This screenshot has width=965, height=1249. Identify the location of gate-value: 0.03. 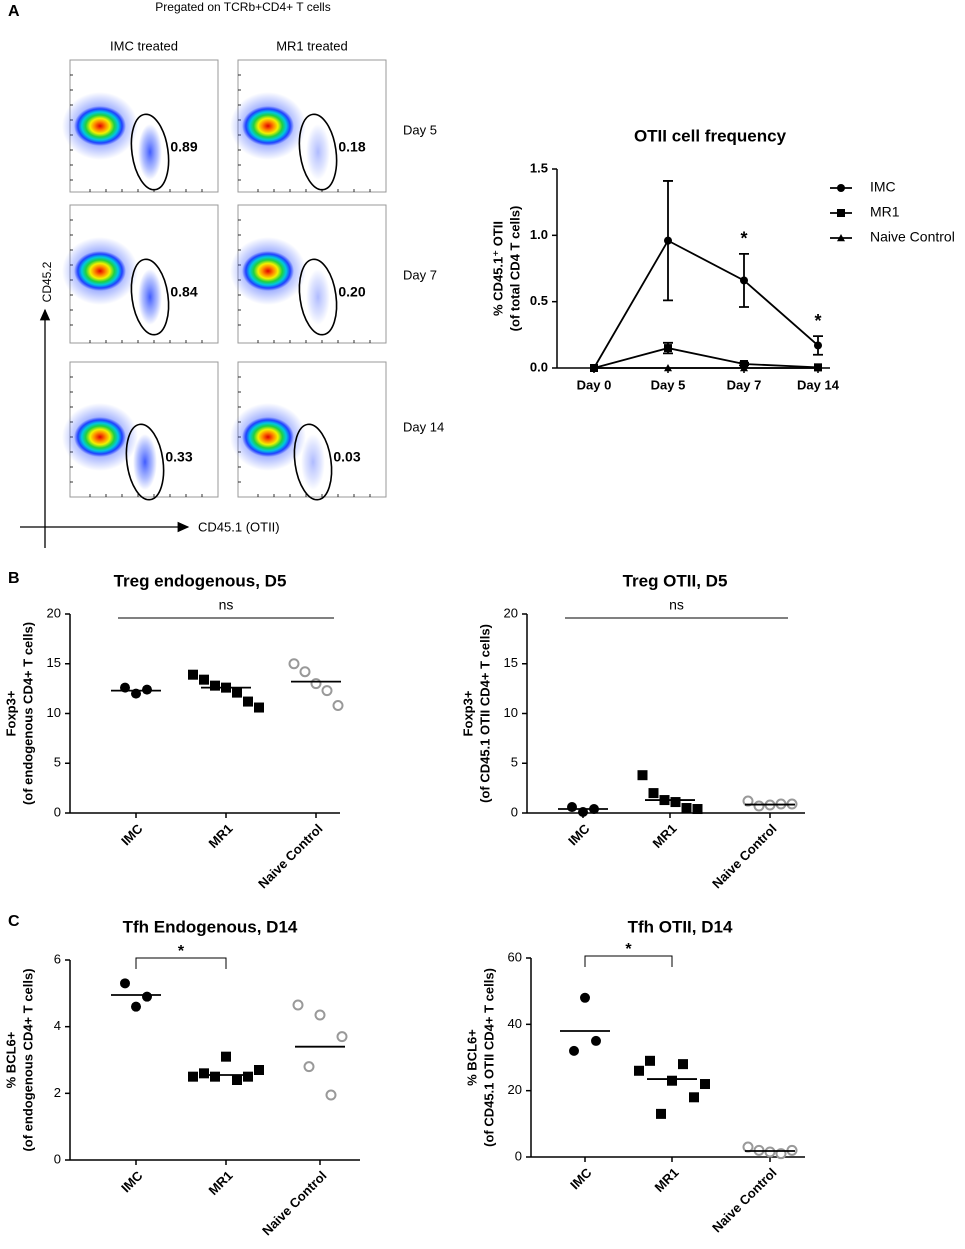
(346, 457).